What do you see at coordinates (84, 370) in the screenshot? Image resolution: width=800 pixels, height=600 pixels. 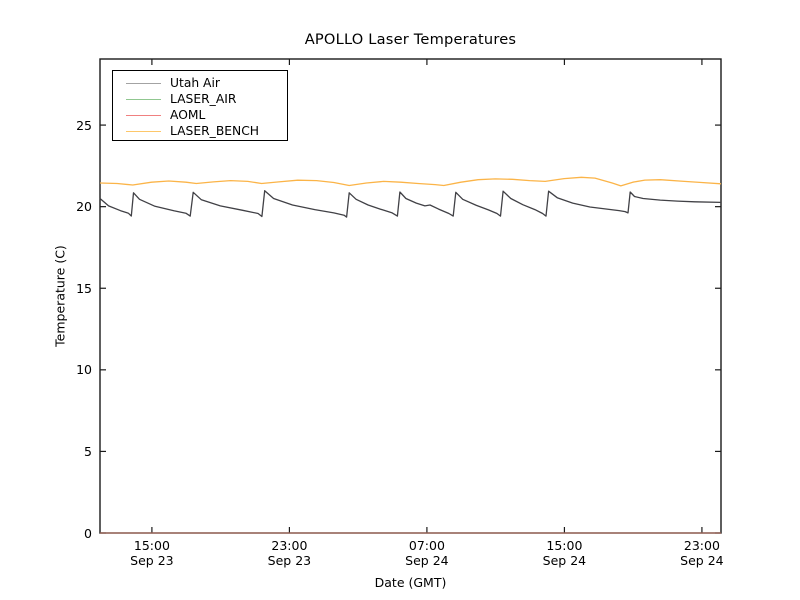 I see `y-tick-label: 10` at bounding box center [84, 370].